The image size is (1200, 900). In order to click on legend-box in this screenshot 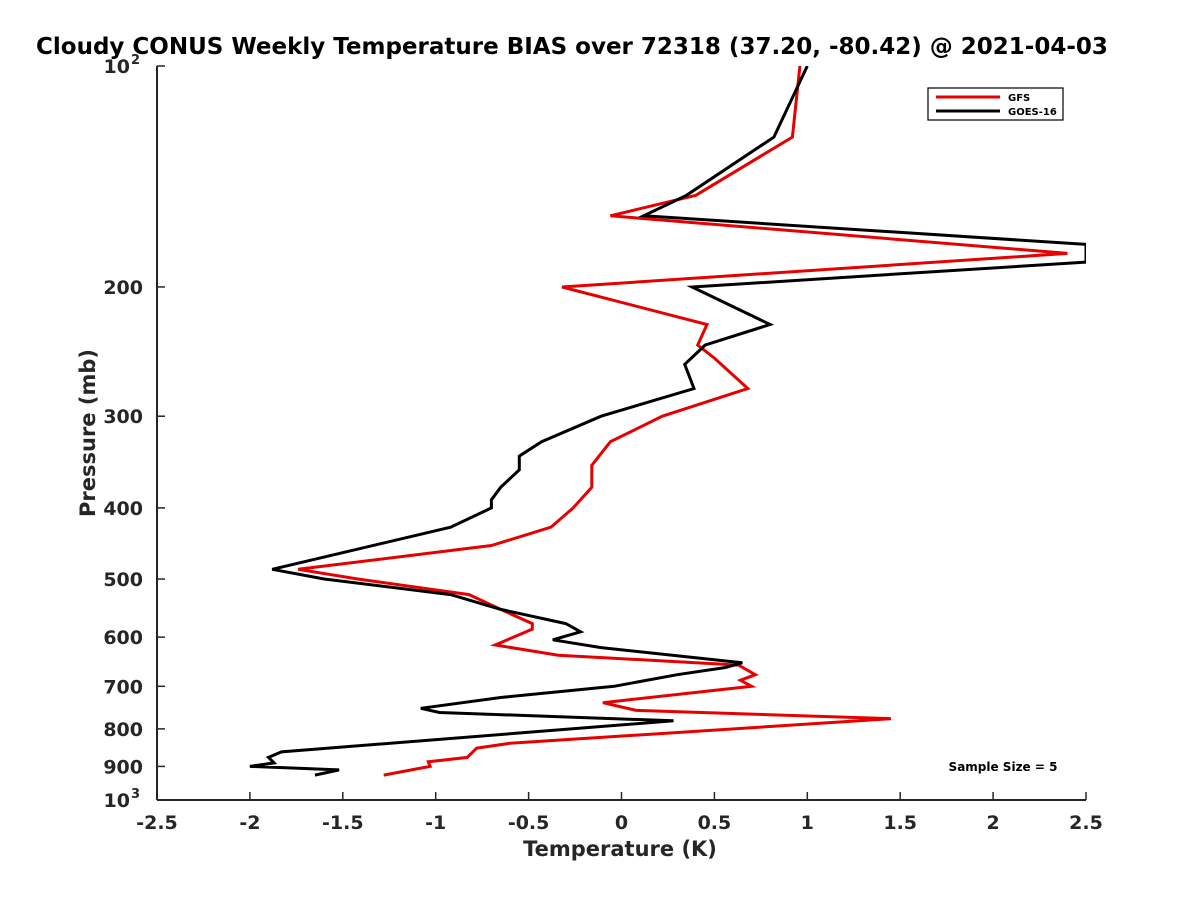, I will do `click(995, 104)`.